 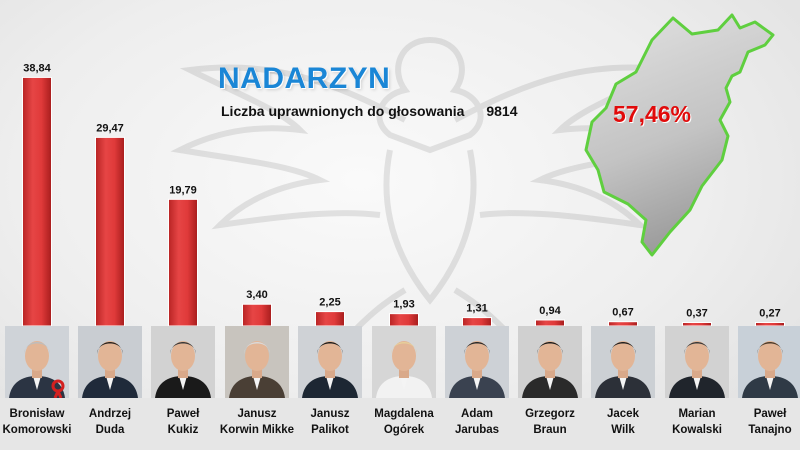 What do you see at coordinates (550, 430) in the screenshot?
I see `candidate-last-name: Braun` at bounding box center [550, 430].